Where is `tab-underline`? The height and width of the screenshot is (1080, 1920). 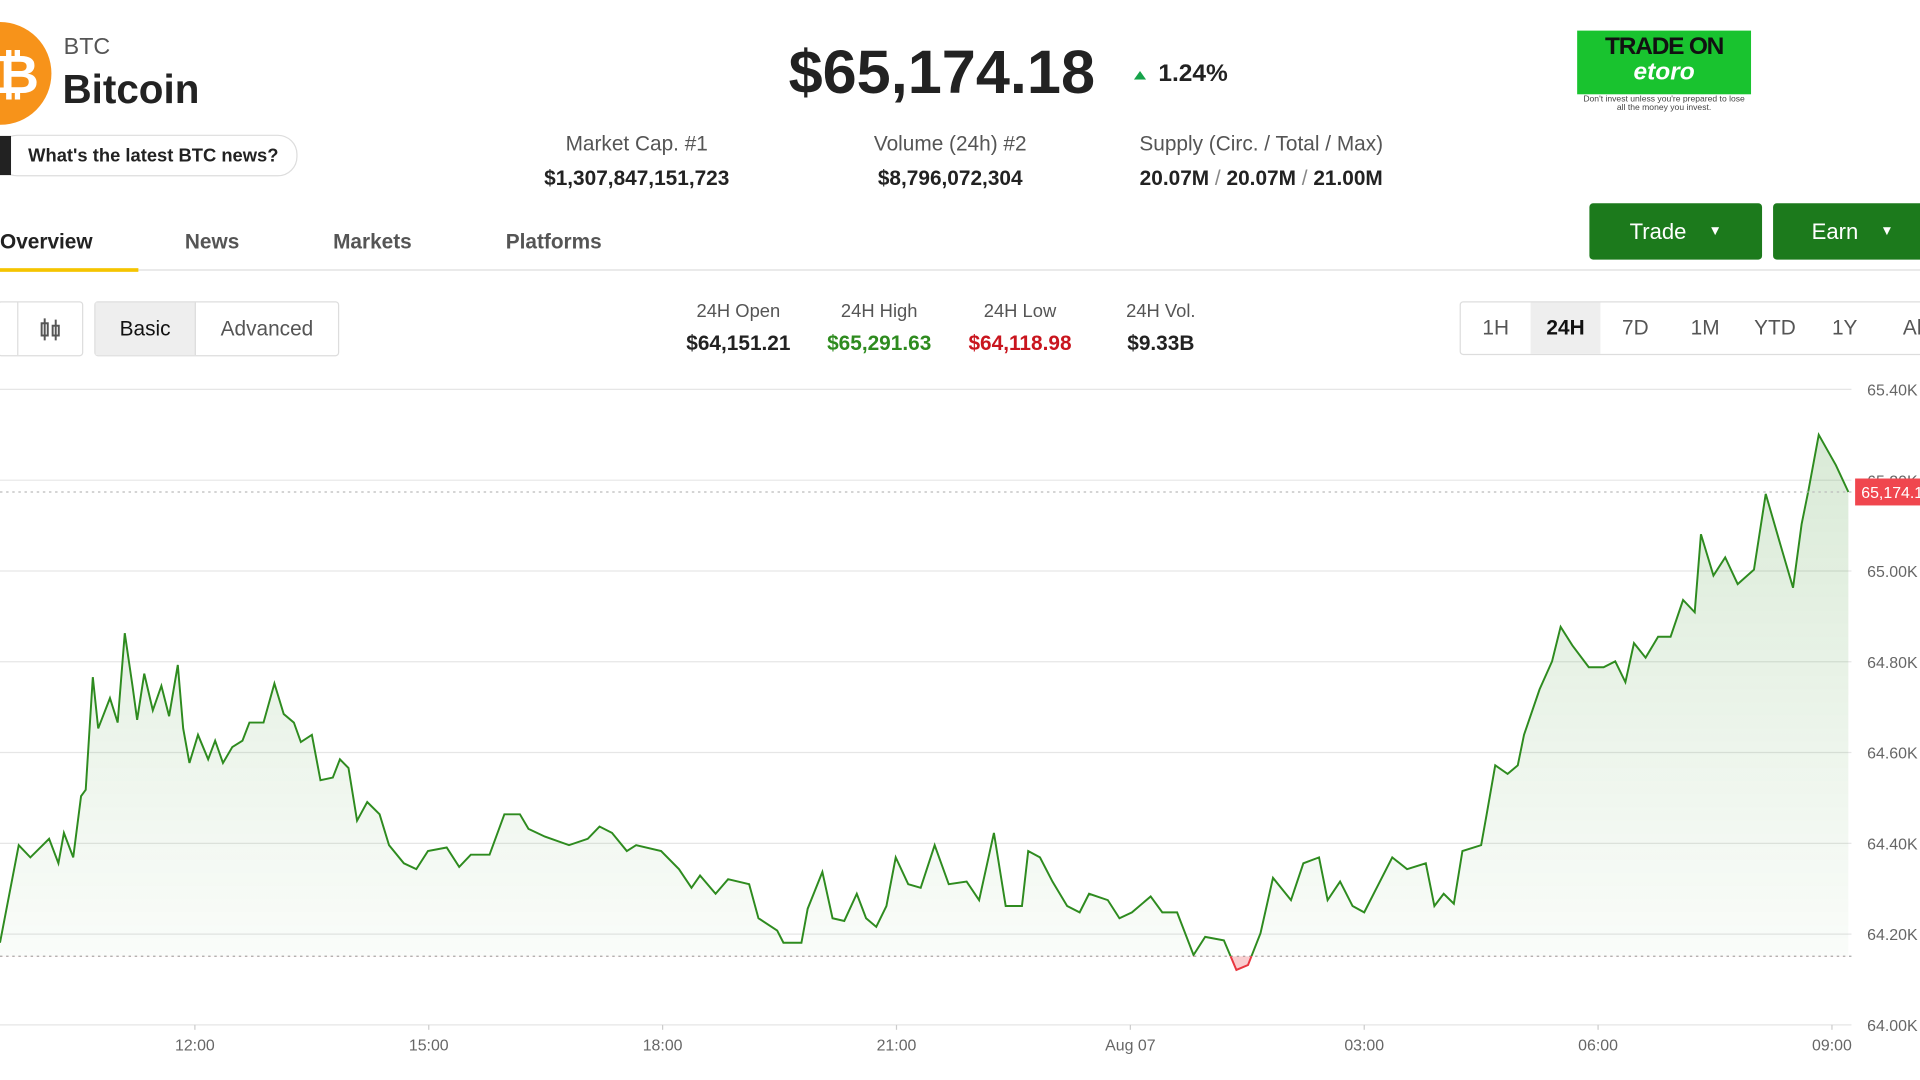 tab-underline is located at coordinates (69, 270).